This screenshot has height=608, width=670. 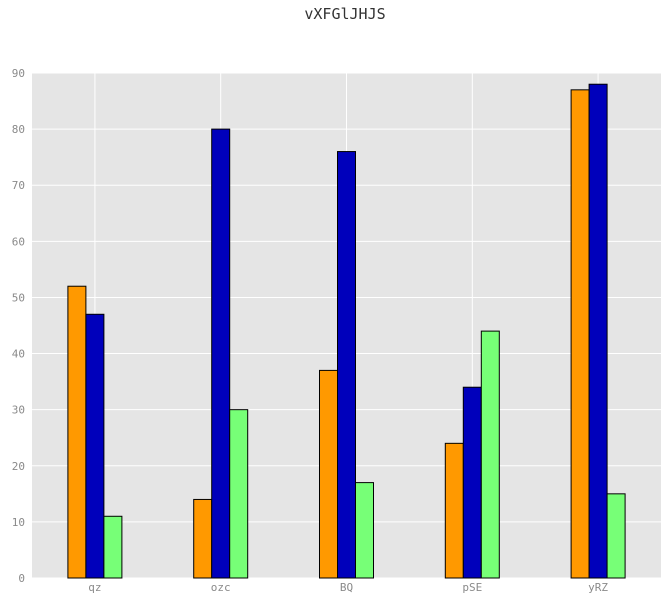 I want to click on y-tick-label: 60, so click(x=18, y=241).